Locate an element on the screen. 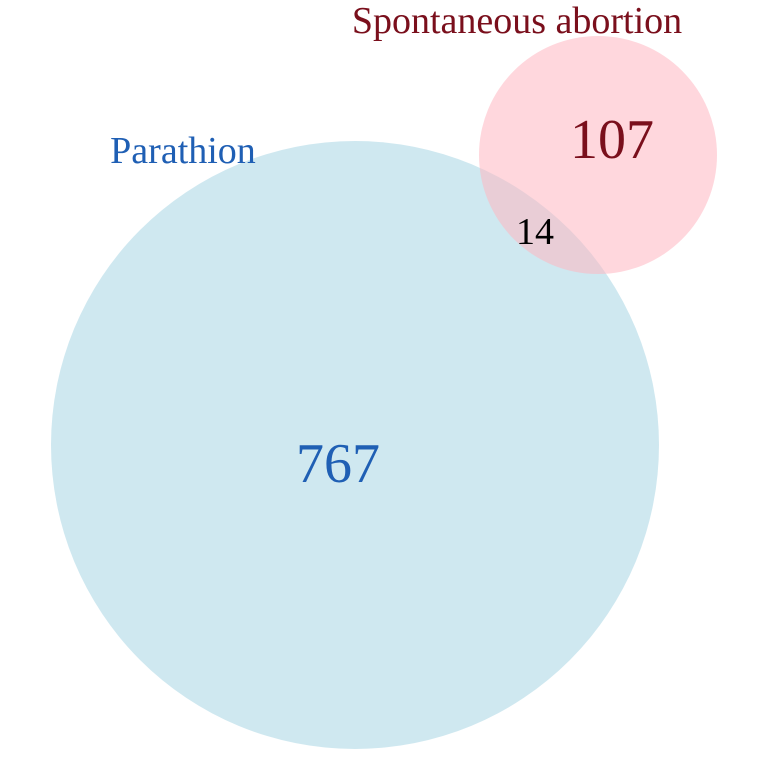 The height and width of the screenshot is (768, 768). spontaneous-abortion-circle is located at coordinates (598, 155).